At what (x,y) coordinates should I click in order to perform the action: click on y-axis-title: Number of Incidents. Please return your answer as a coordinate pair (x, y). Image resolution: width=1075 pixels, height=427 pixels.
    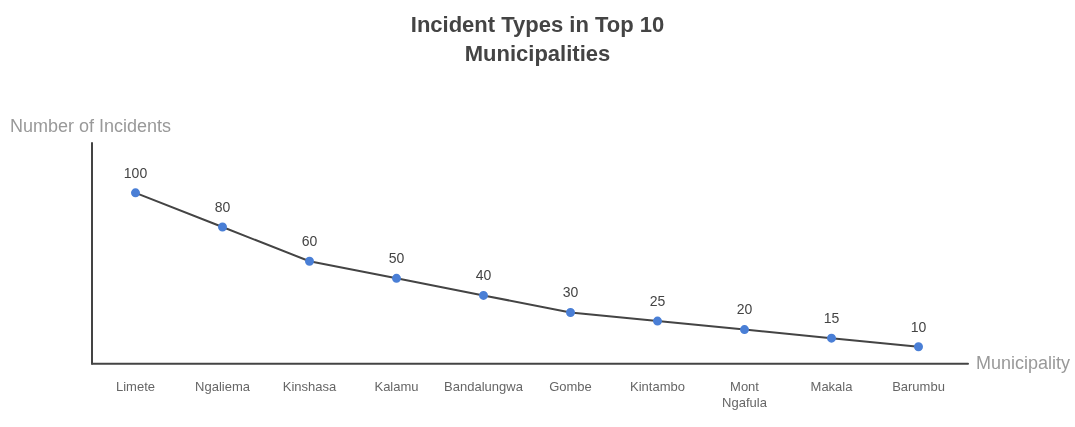
    Looking at the image, I should click on (91, 125).